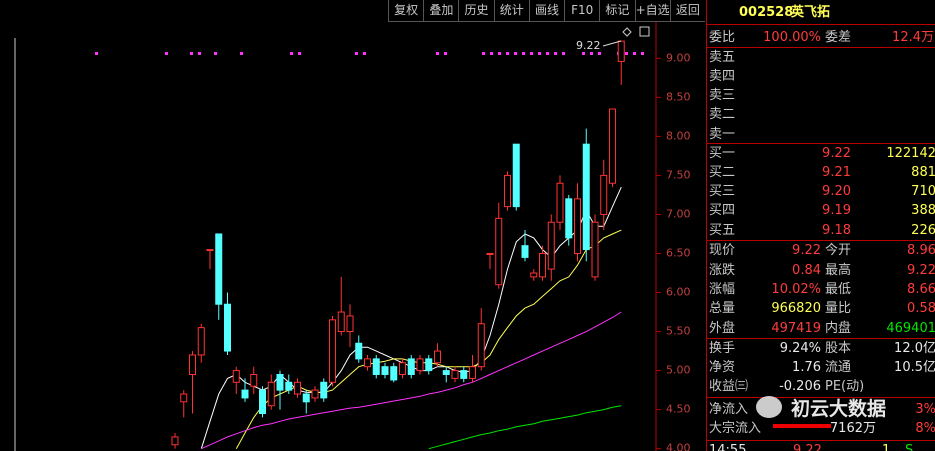  Describe the element at coordinates (722, 211) in the screenshot. I see `bid-label: 买四` at that location.